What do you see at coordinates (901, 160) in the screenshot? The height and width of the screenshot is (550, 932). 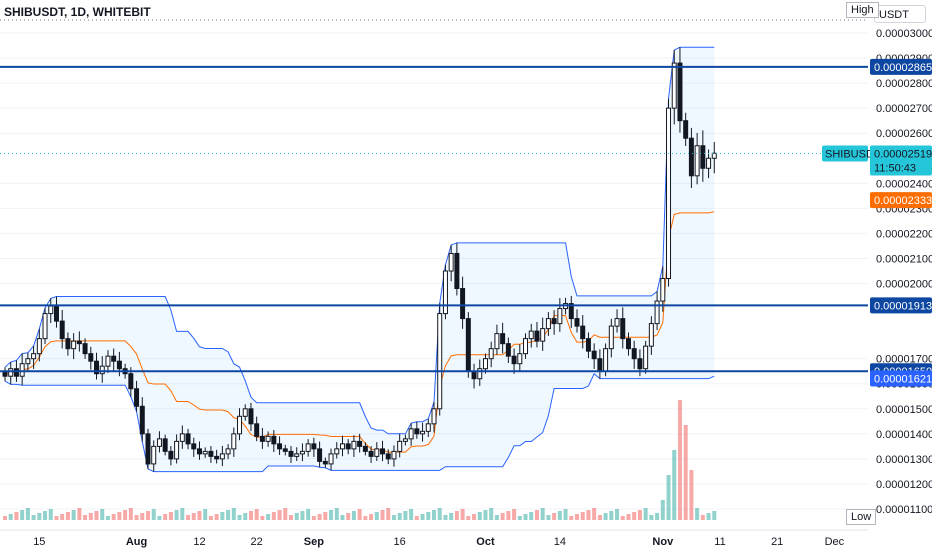 I see `current-price-tag` at bounding box center [901, 160].